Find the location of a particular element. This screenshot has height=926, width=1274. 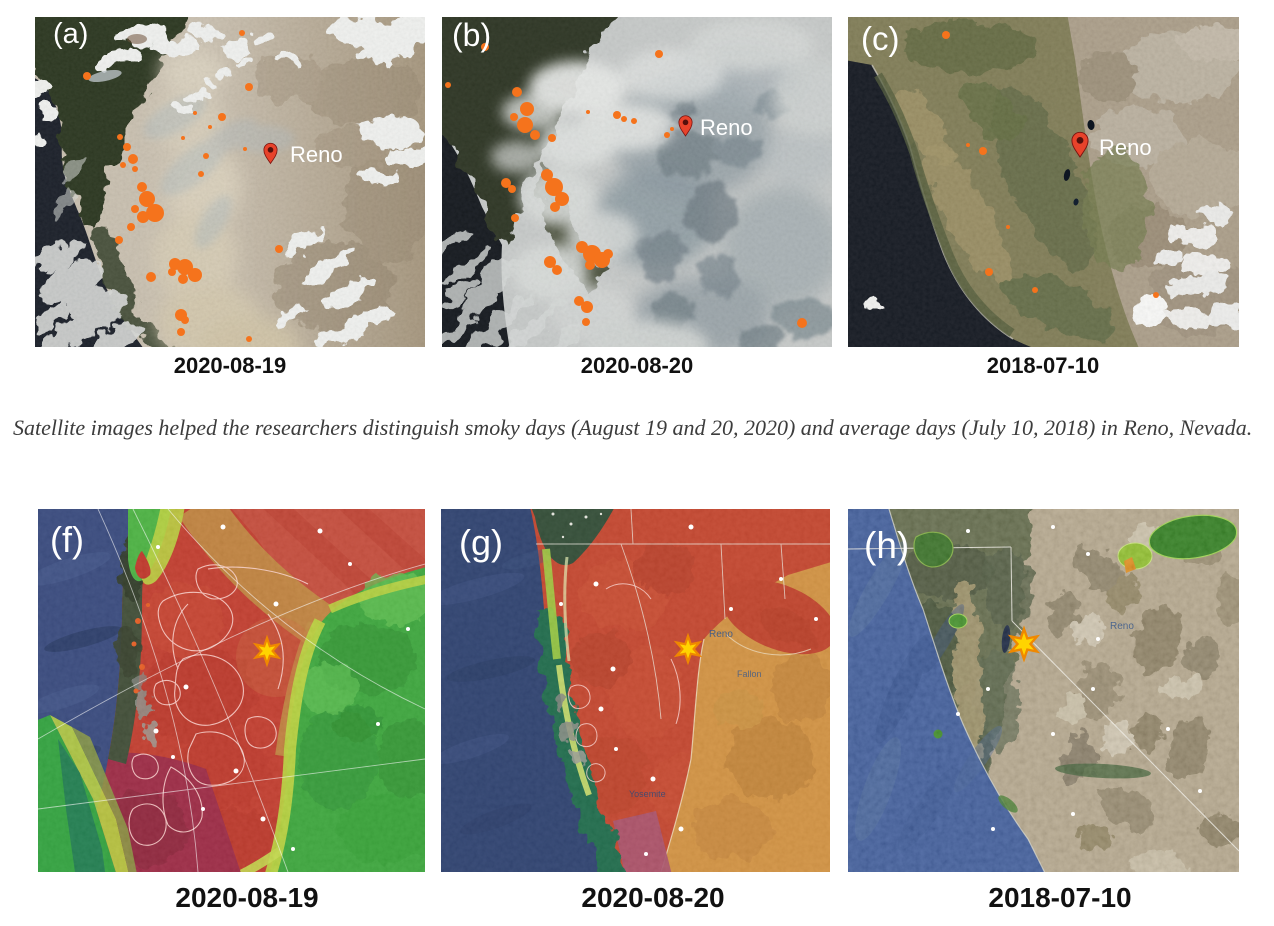

svg-text: Fallon is located at coordinates (749, 674).